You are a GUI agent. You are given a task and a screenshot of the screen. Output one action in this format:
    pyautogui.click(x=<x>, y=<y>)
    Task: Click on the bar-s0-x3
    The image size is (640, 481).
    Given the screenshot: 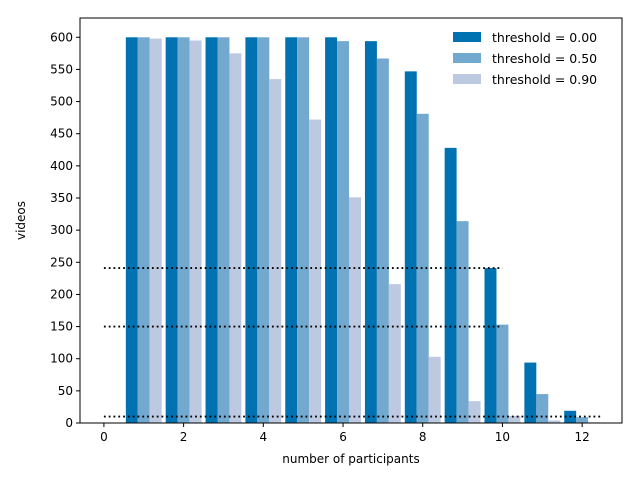 What is the action you would take?
    pyautogui.click(x=211, y=230)
    